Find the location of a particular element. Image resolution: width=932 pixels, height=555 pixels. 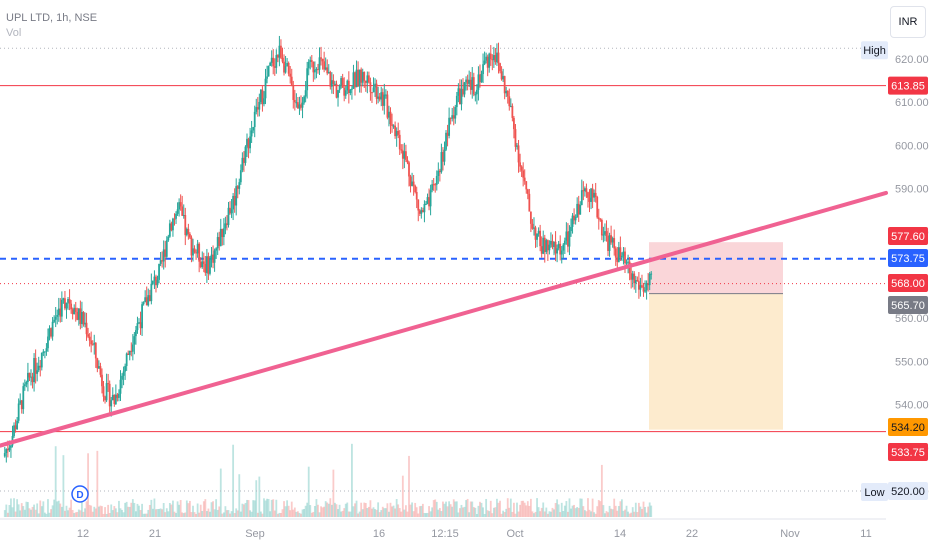

symbol-label: UPL LTD, 1h, NSE is located at coordinates (52, 18).